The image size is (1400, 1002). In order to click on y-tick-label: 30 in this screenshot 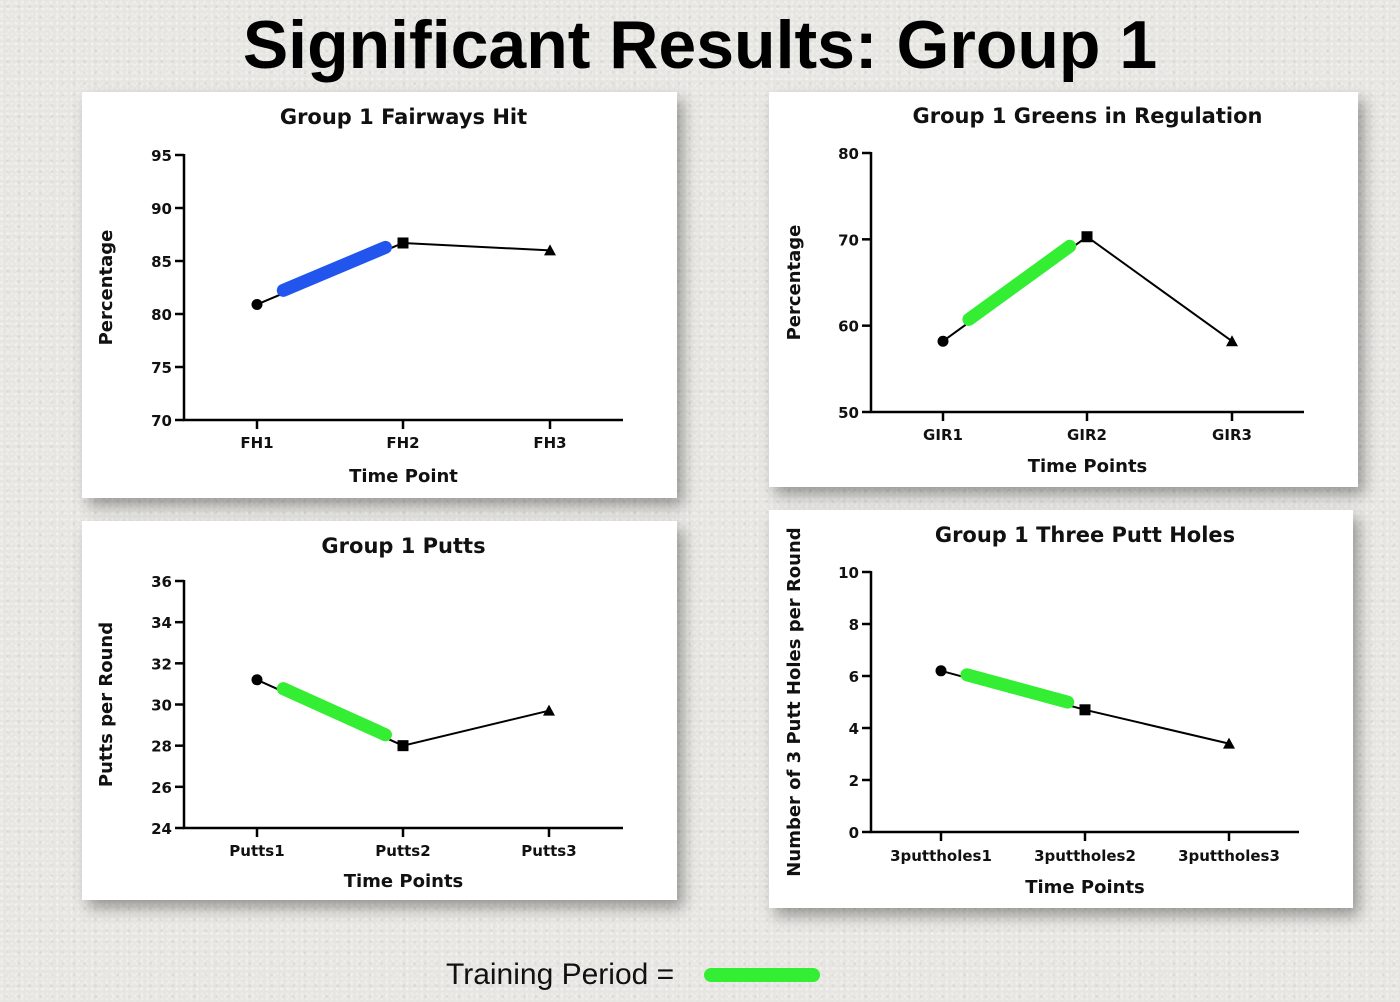, I will do `click(161, 706)`.